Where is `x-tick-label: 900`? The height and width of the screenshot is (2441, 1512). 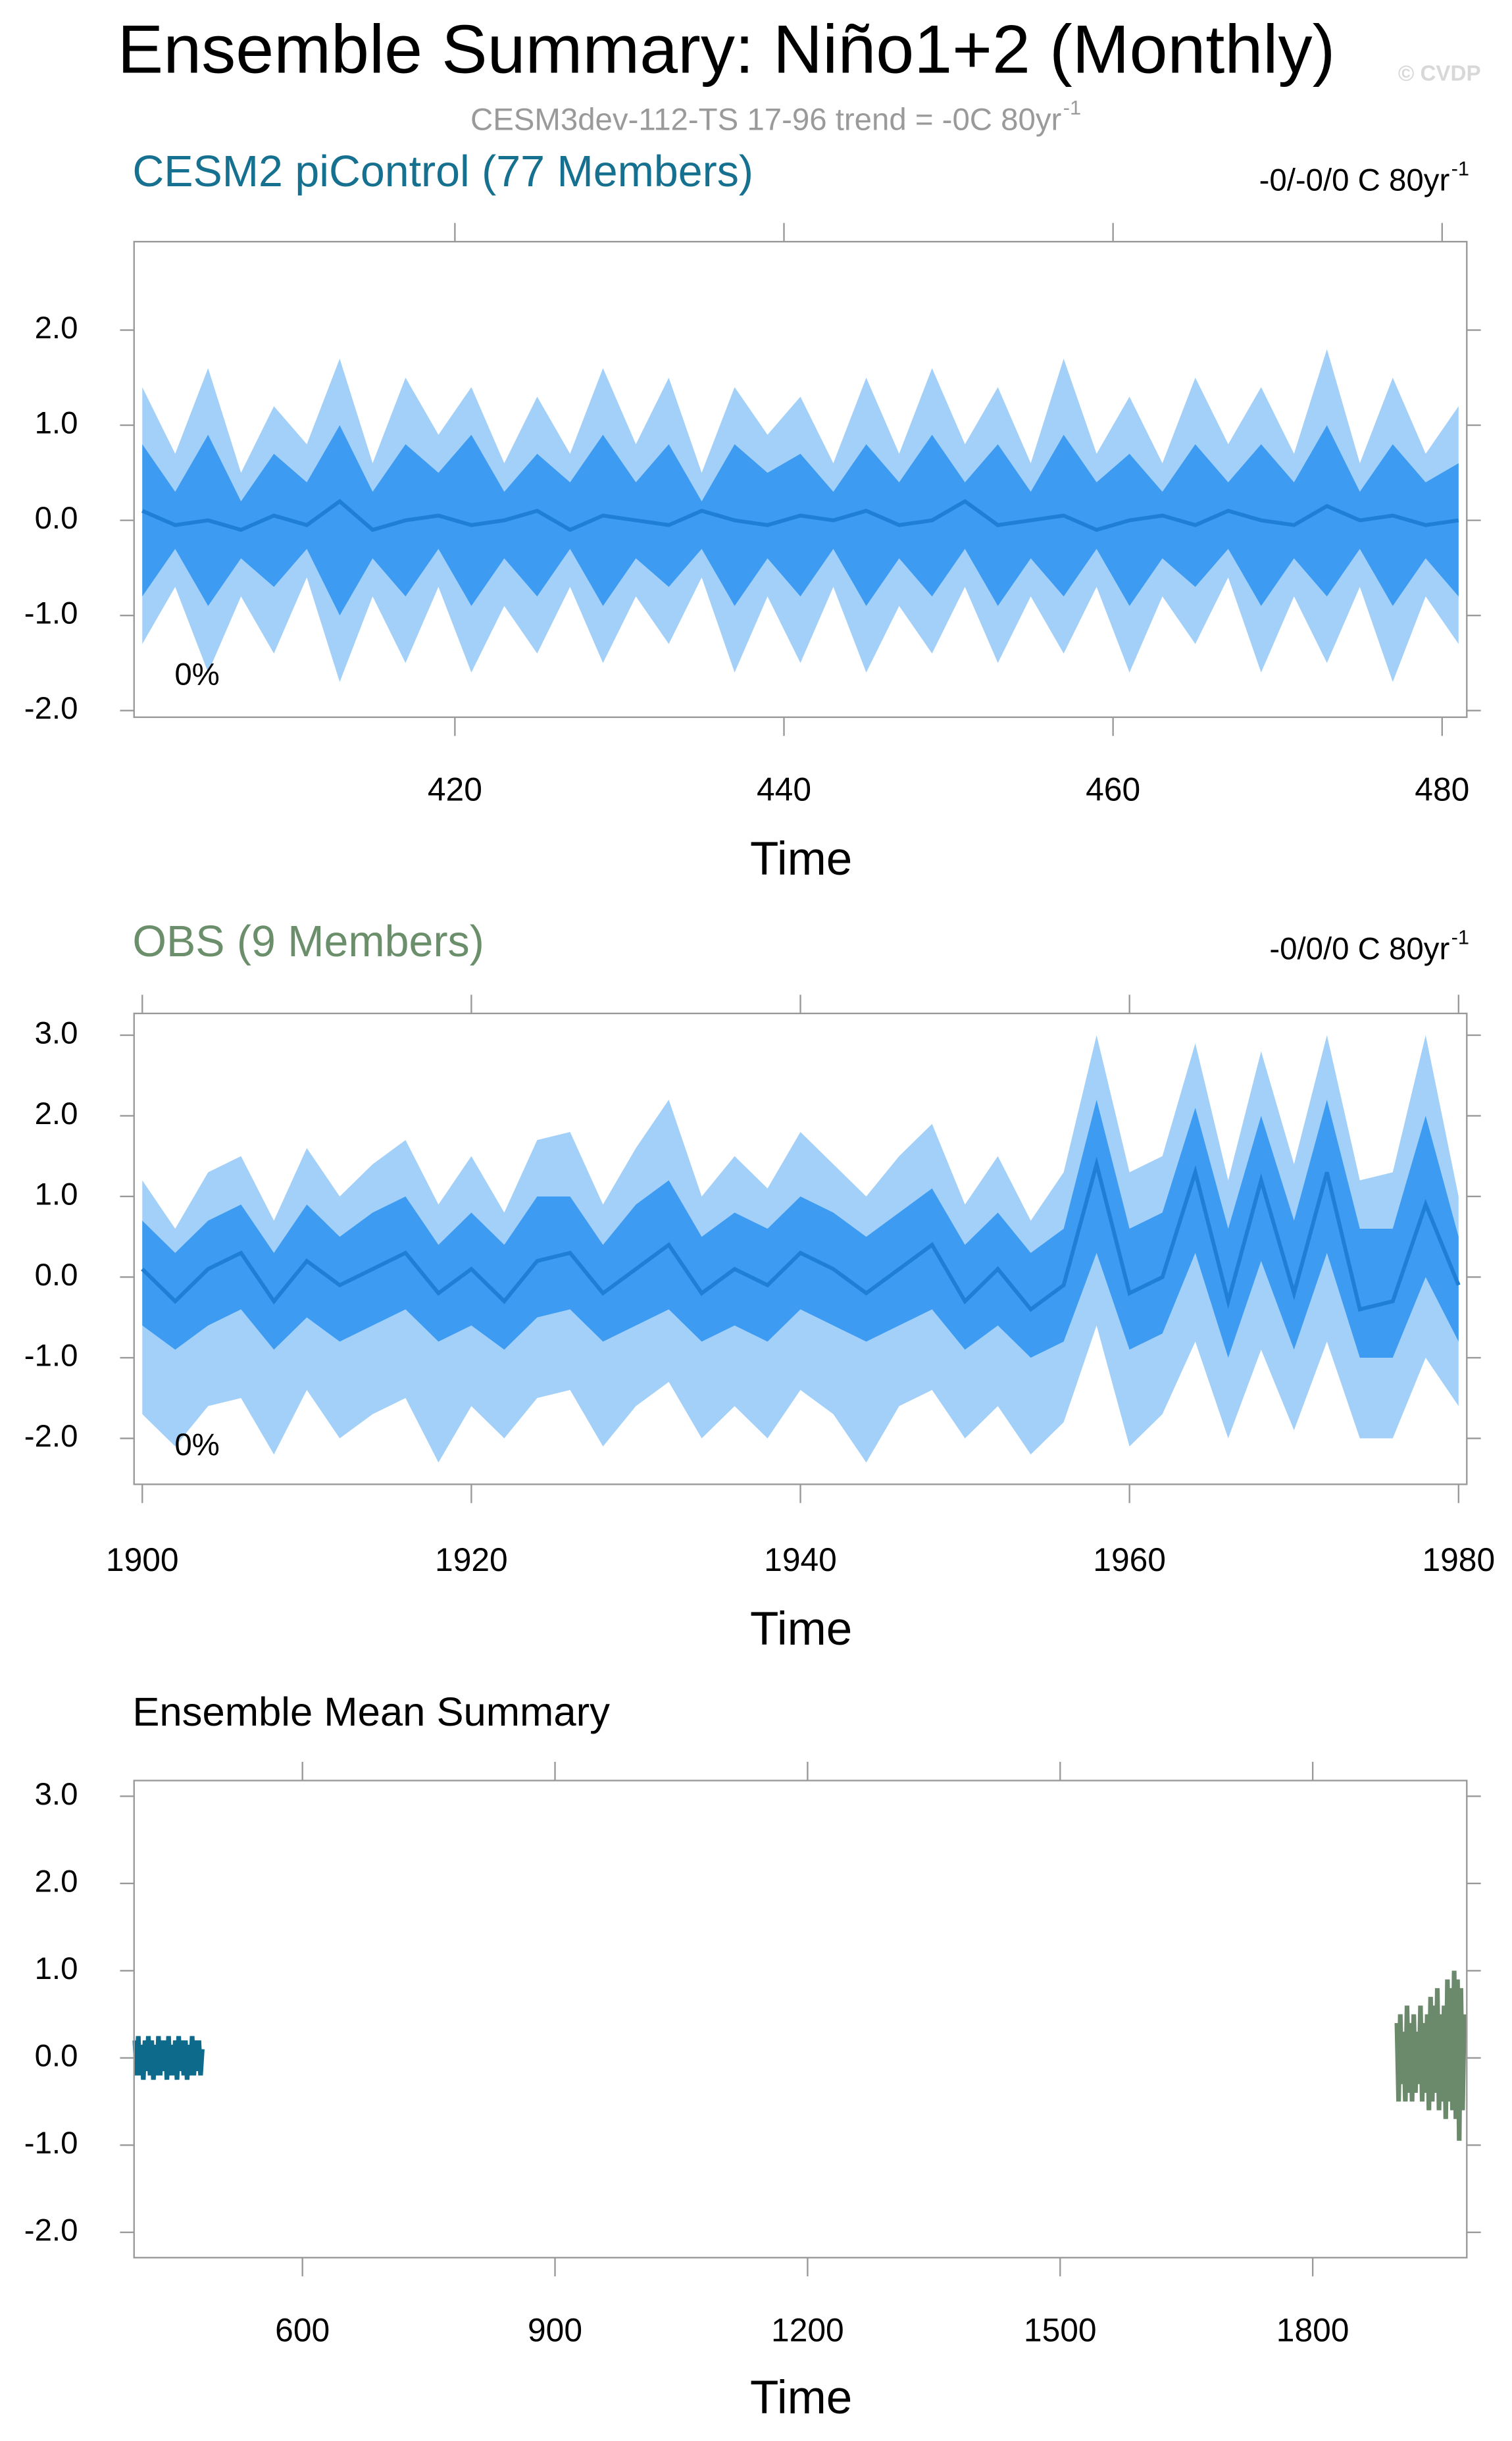 x-tick-label: 900 is located at coordinates (555, 2329).